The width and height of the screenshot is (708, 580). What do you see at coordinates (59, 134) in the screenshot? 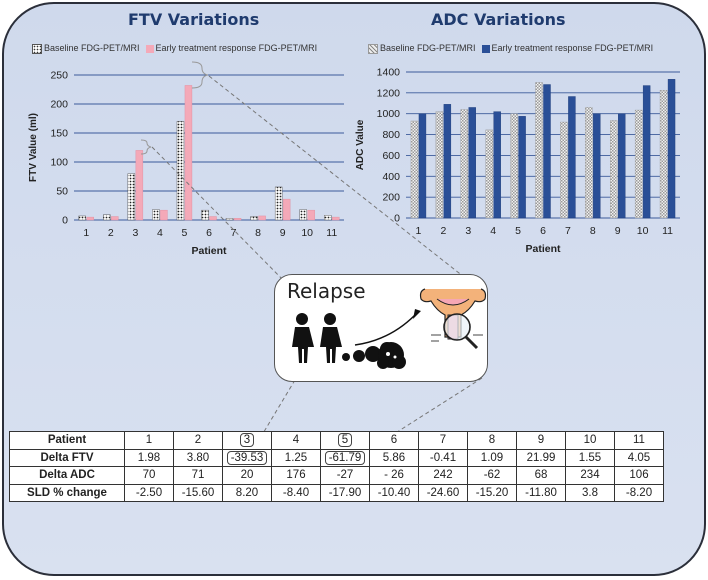
I see `ftv-y-tick-label: 150` at bounding box center [59, 134].